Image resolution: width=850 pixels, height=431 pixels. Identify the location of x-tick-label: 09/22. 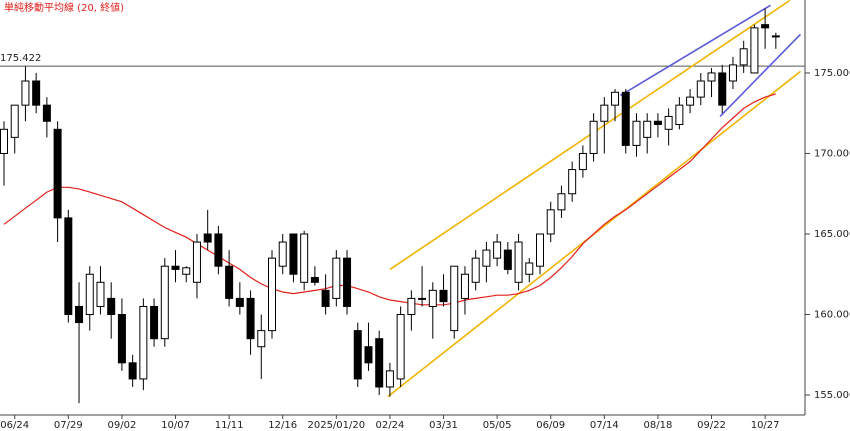
(711, 425).